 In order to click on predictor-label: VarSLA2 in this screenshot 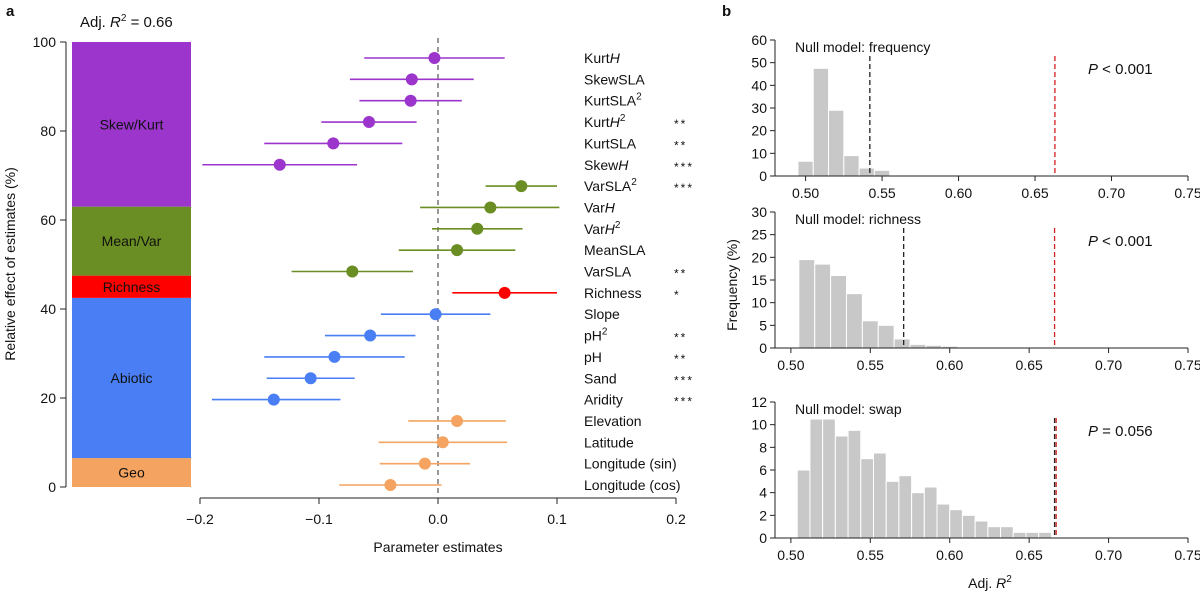, I will do `click(610, 185)`.